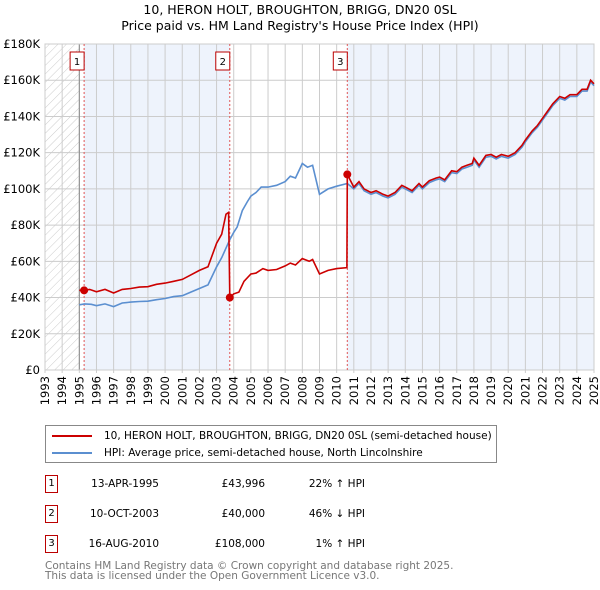 The width and height of the screenshot is (600, 590). What do you see at coordinates (51, 544) in the screenshot?
I see `sale-number: 3` at bounding box center [51, 544].